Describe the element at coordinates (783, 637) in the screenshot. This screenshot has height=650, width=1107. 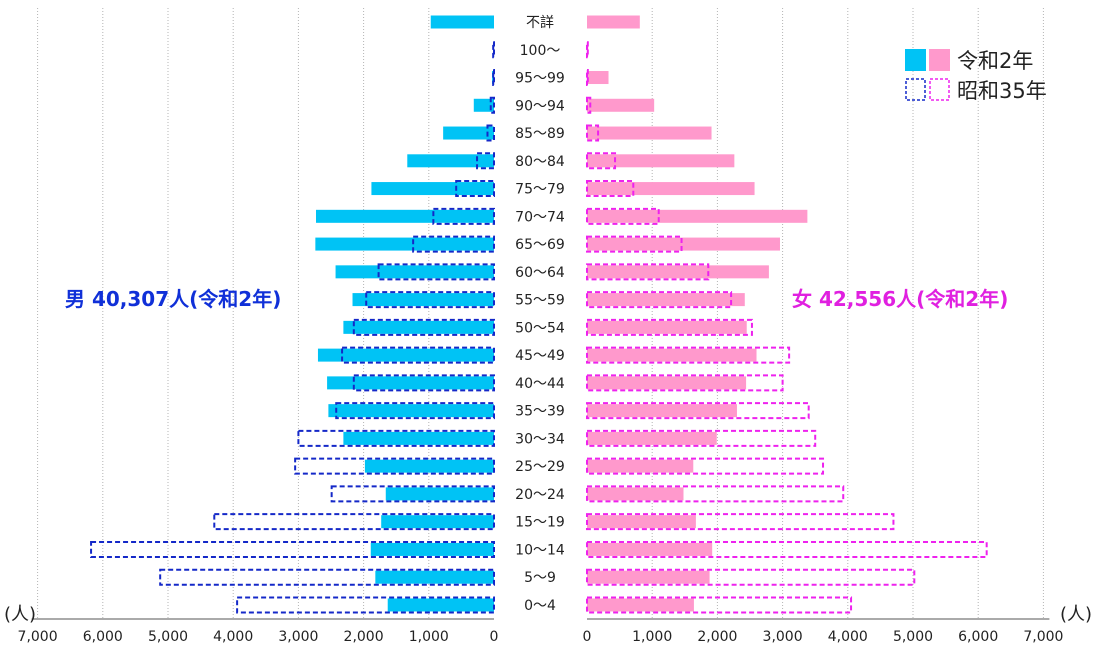
I see `x-tick-right-3000: 3,000` at that location.